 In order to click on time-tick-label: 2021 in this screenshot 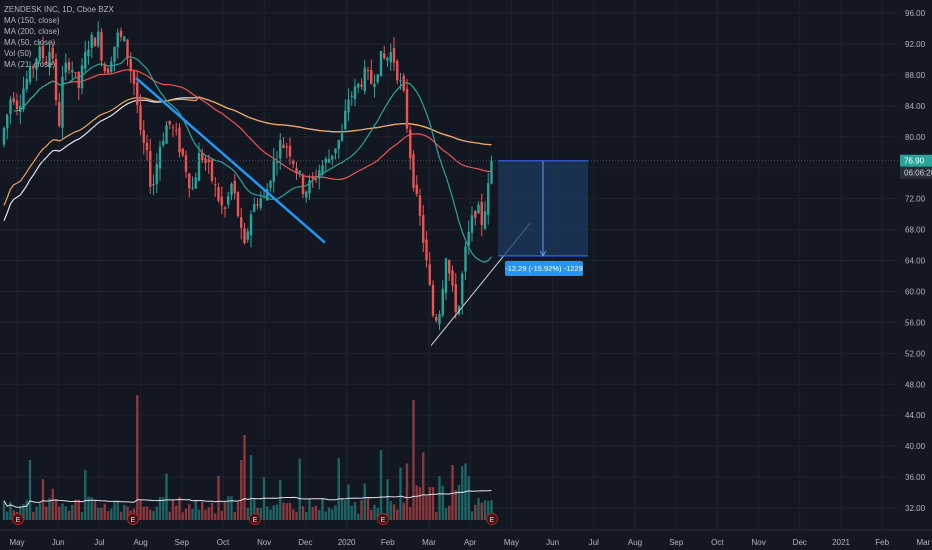, I will do `click(841, 542)`.